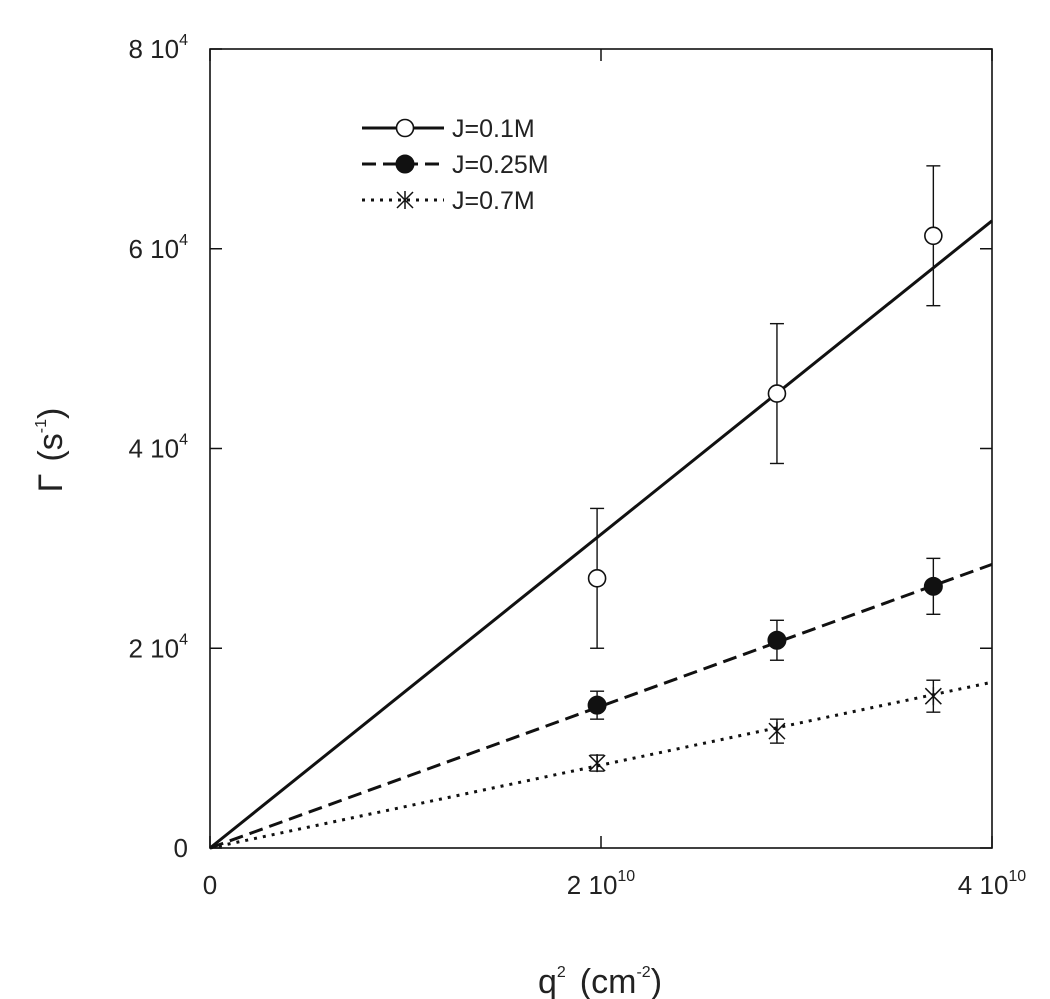 The height and width of the screenshot is (999, 1050). What do you see at coordinates (158, 448) in the screenshot?
I see `y-tick-label: 4 104` at bounding box center [158, 448].